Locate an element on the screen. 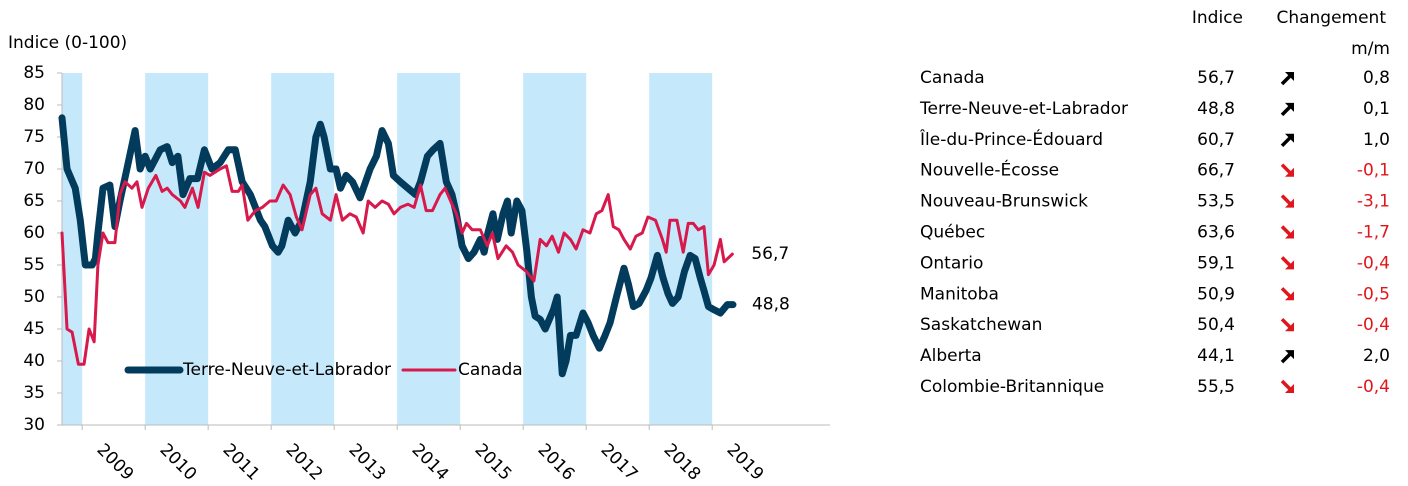 The width and height of the screenshot is (1408, 486). y-tick-label: 70 is located at coordinates (34, 169).